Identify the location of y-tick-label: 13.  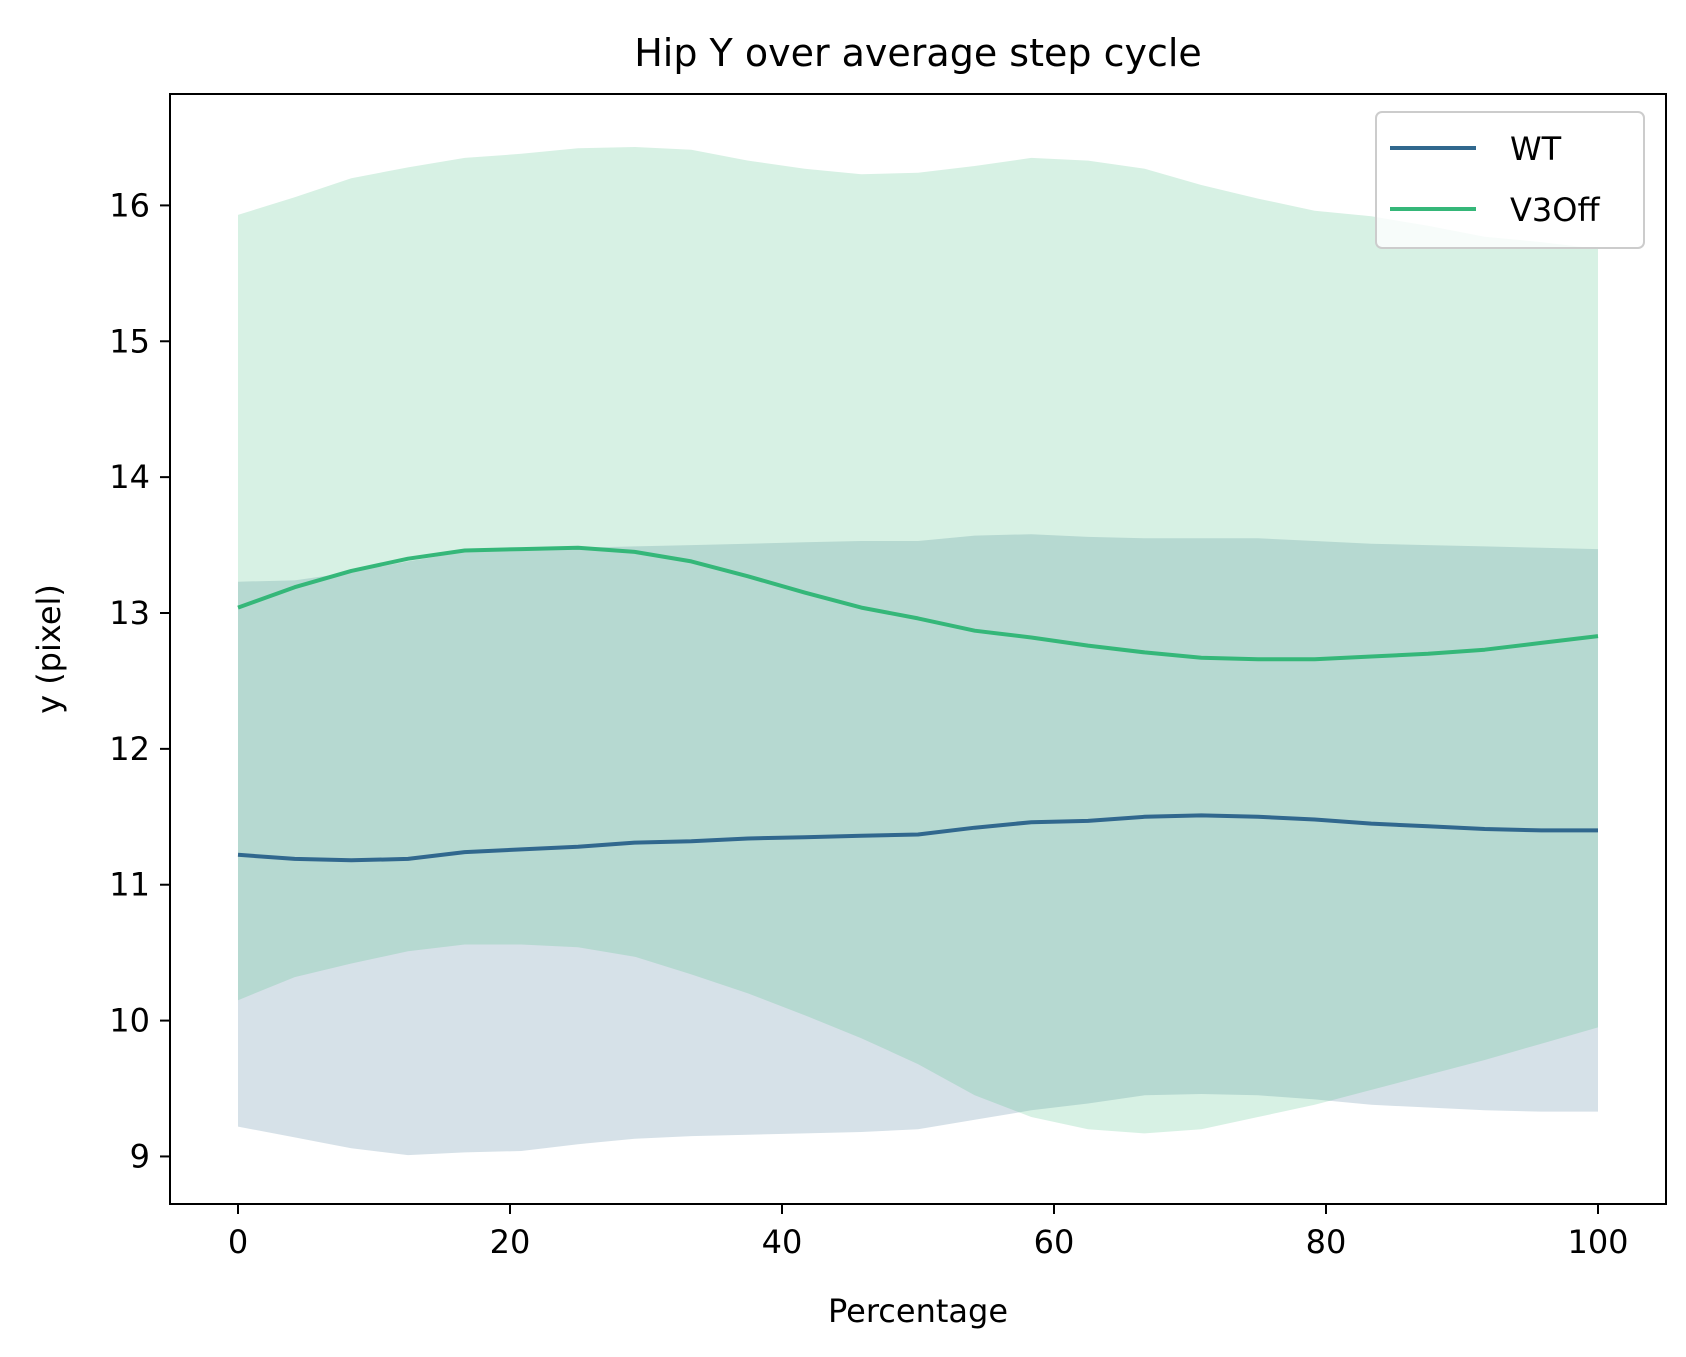
(129, 613).